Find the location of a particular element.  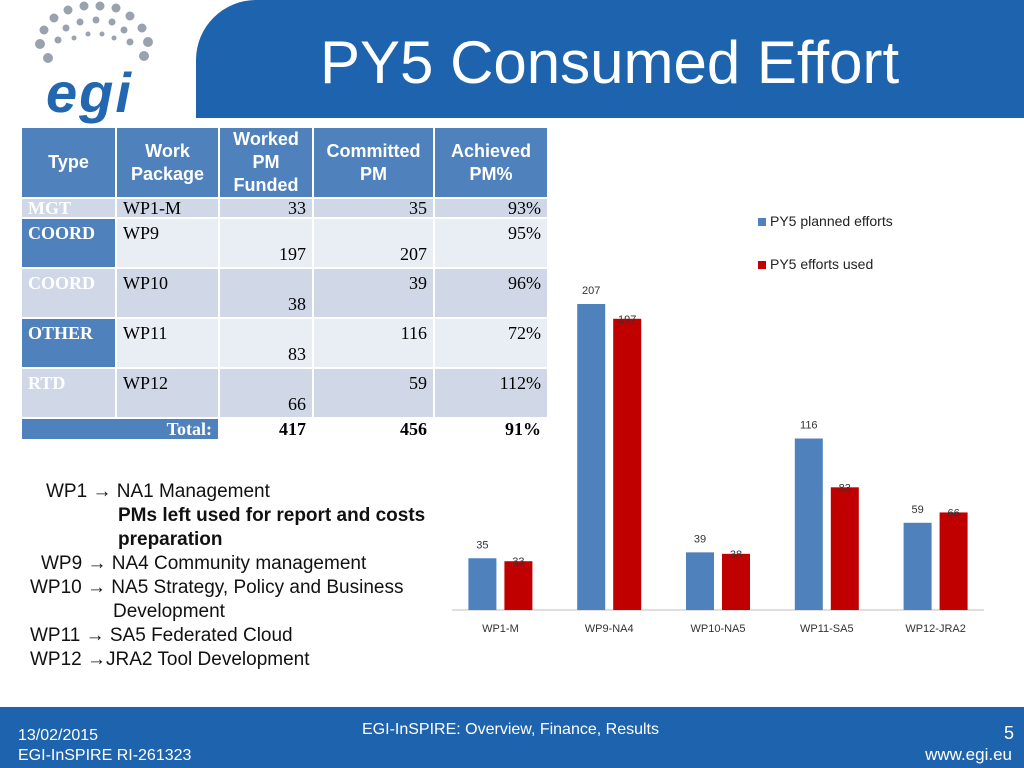

data-label: 35 is located at coordinates (482, 545).